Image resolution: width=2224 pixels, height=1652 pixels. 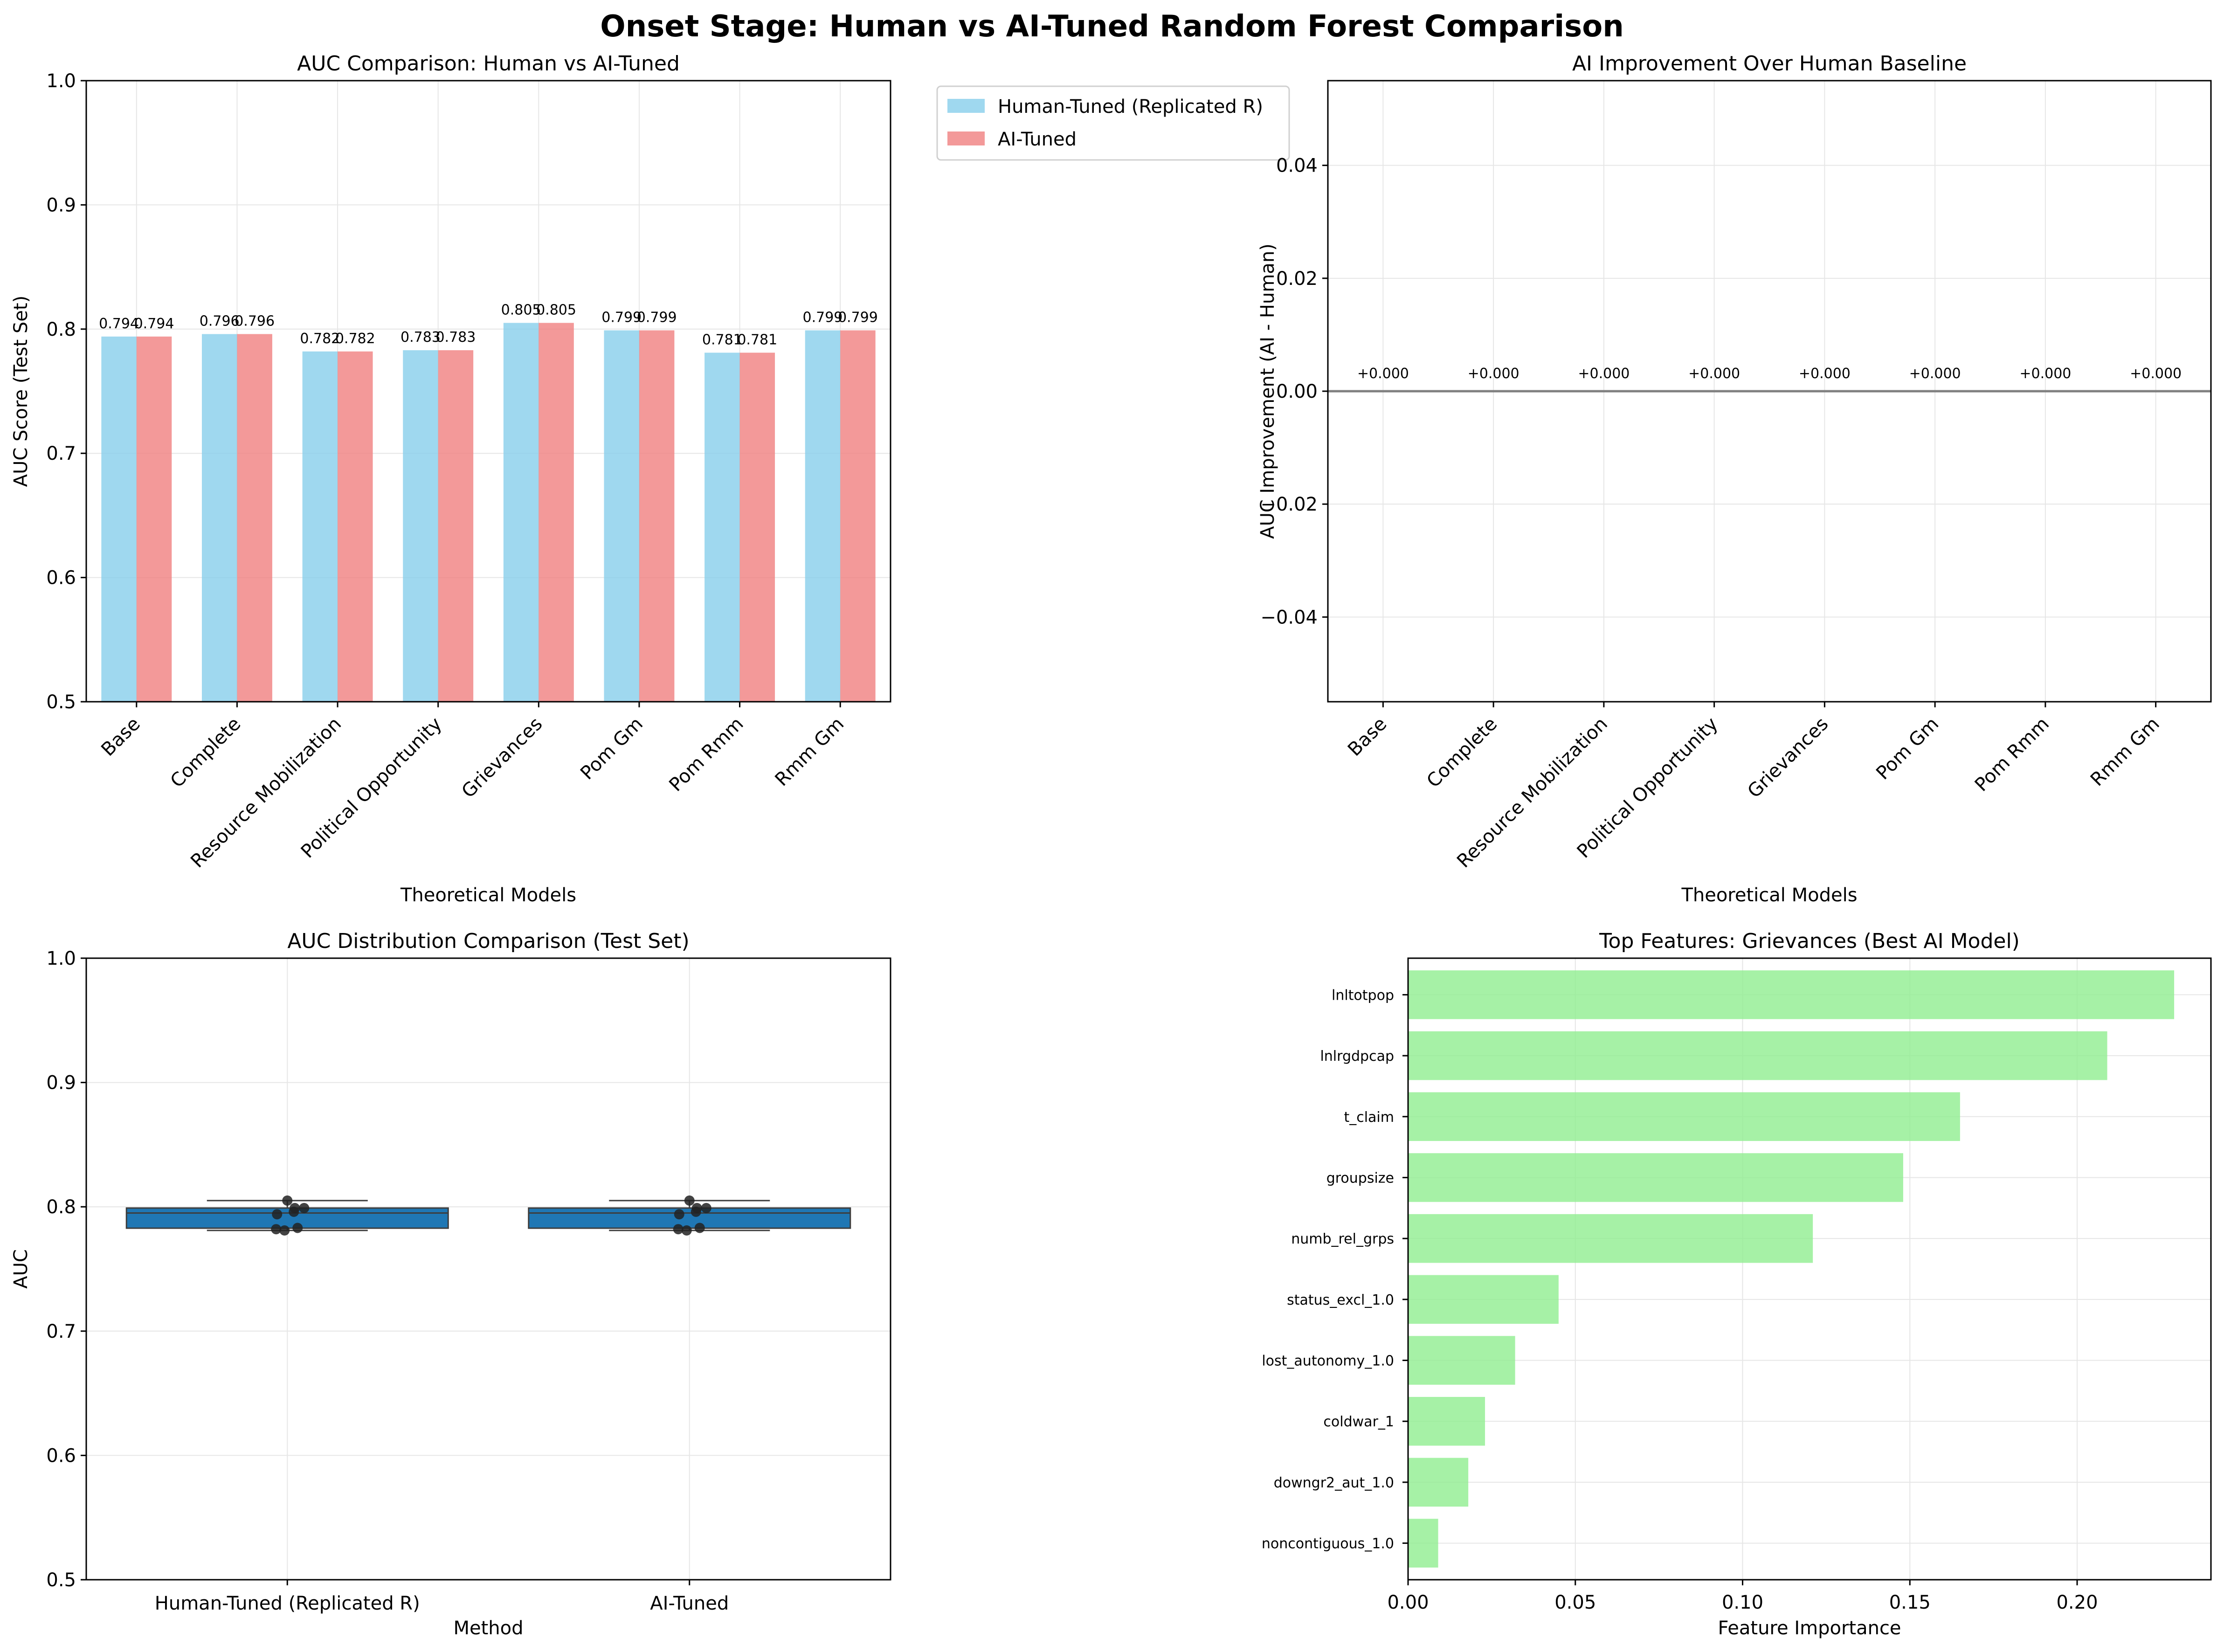 I want to click on distribution-y-axis-label: AUC, so click(x=21, y=1269).